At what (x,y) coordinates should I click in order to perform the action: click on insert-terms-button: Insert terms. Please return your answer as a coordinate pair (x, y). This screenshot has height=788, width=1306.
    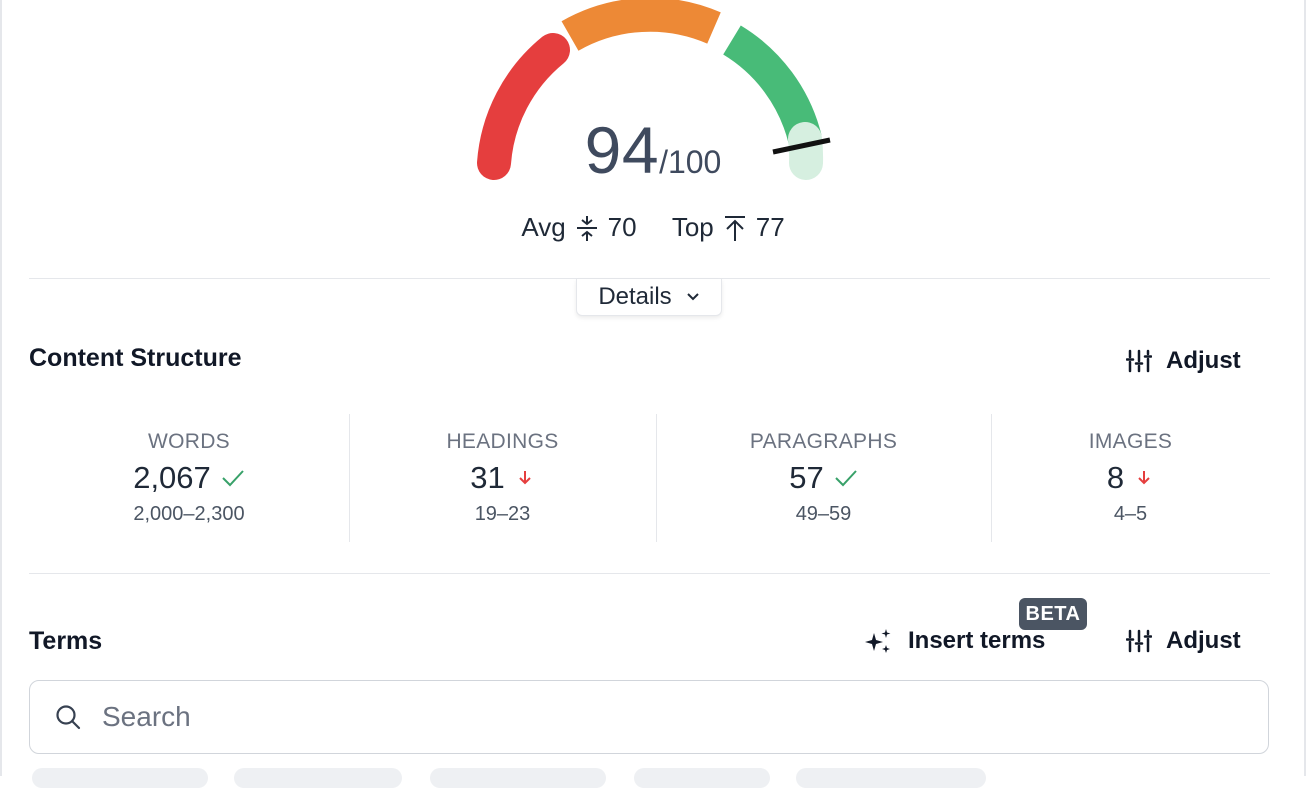
    Looking at the image, I should click on (954, 641).